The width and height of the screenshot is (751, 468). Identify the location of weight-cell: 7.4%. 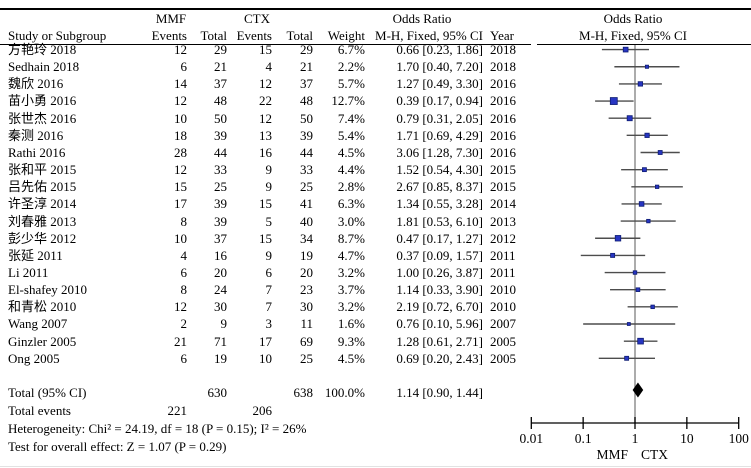
(351, 118).